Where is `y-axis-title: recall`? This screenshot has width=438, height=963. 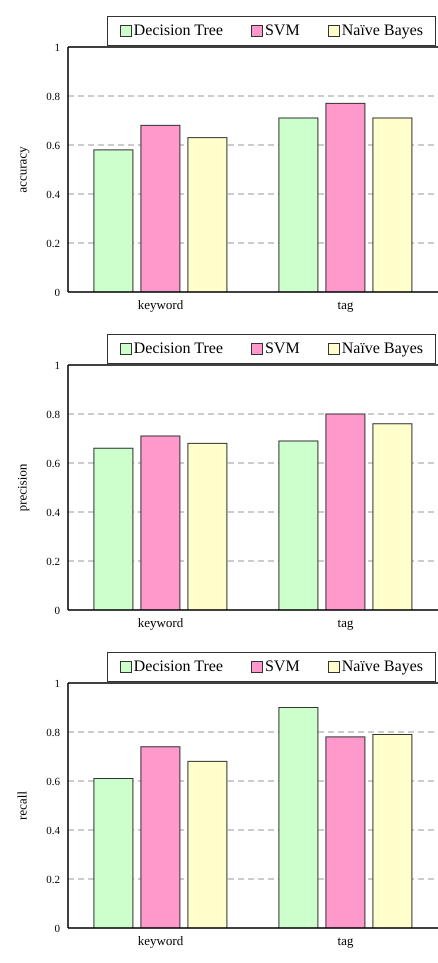
y-axis-title: recall is located at coordinates (22, 805).